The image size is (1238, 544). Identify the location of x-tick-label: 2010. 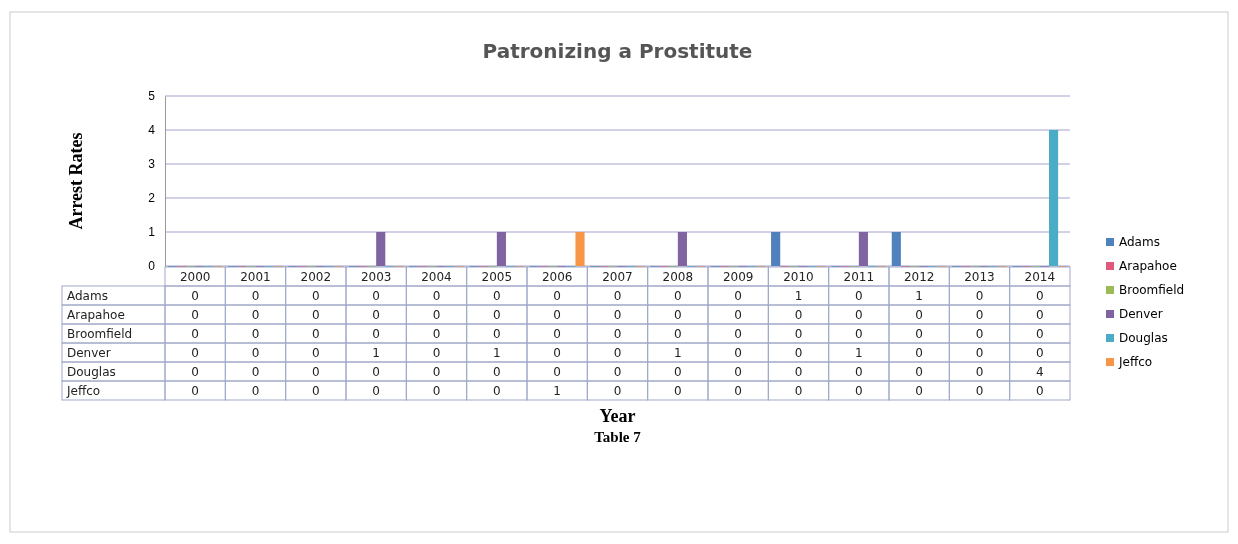
(798, 277).